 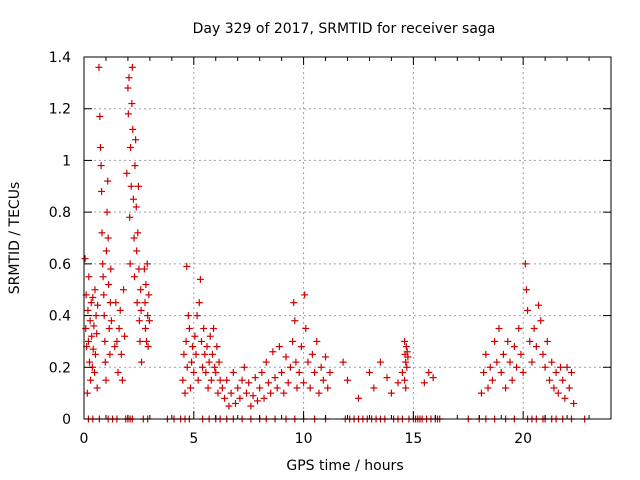 I want to click on x-tick-label: 0, so click(x=84, y=439).